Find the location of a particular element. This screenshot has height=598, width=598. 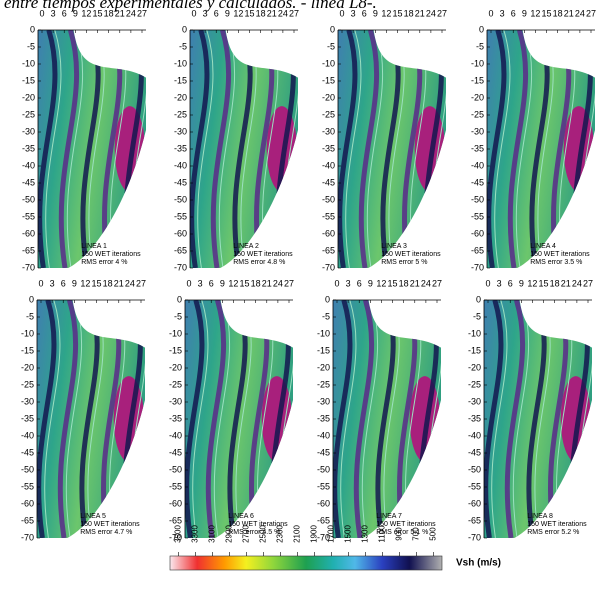

x-tick-label: 21 is located at coordinates (415, 283).